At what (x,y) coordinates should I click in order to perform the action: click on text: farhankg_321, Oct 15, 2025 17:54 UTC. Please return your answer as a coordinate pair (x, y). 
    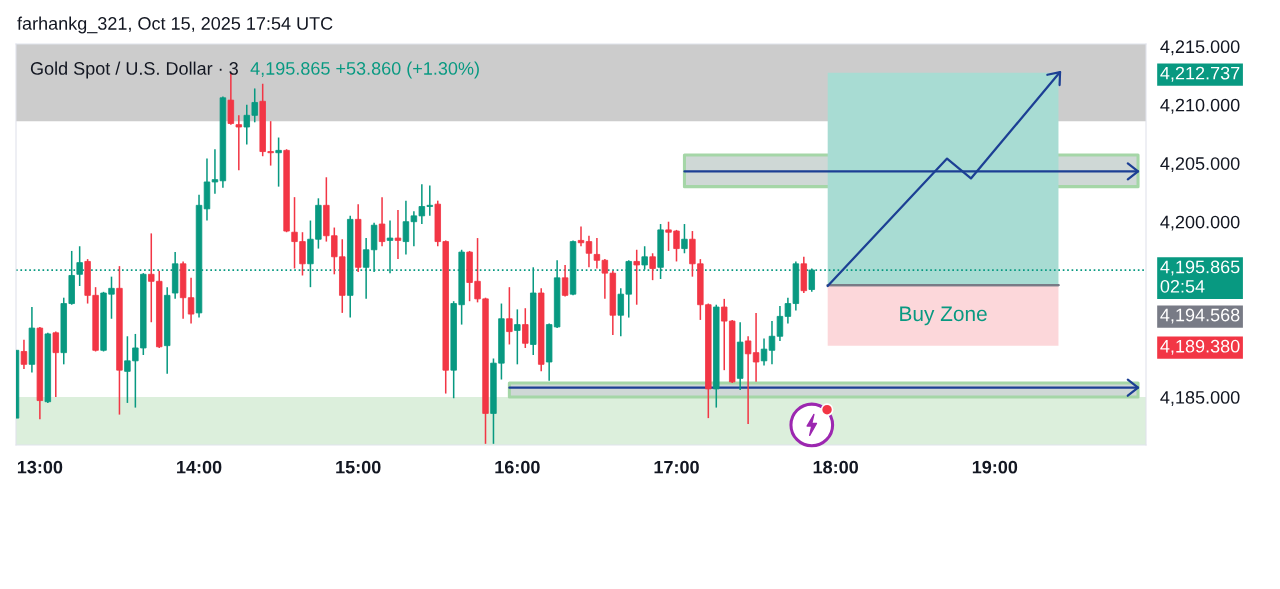
    Looking at the image, I should click on (175, 25).